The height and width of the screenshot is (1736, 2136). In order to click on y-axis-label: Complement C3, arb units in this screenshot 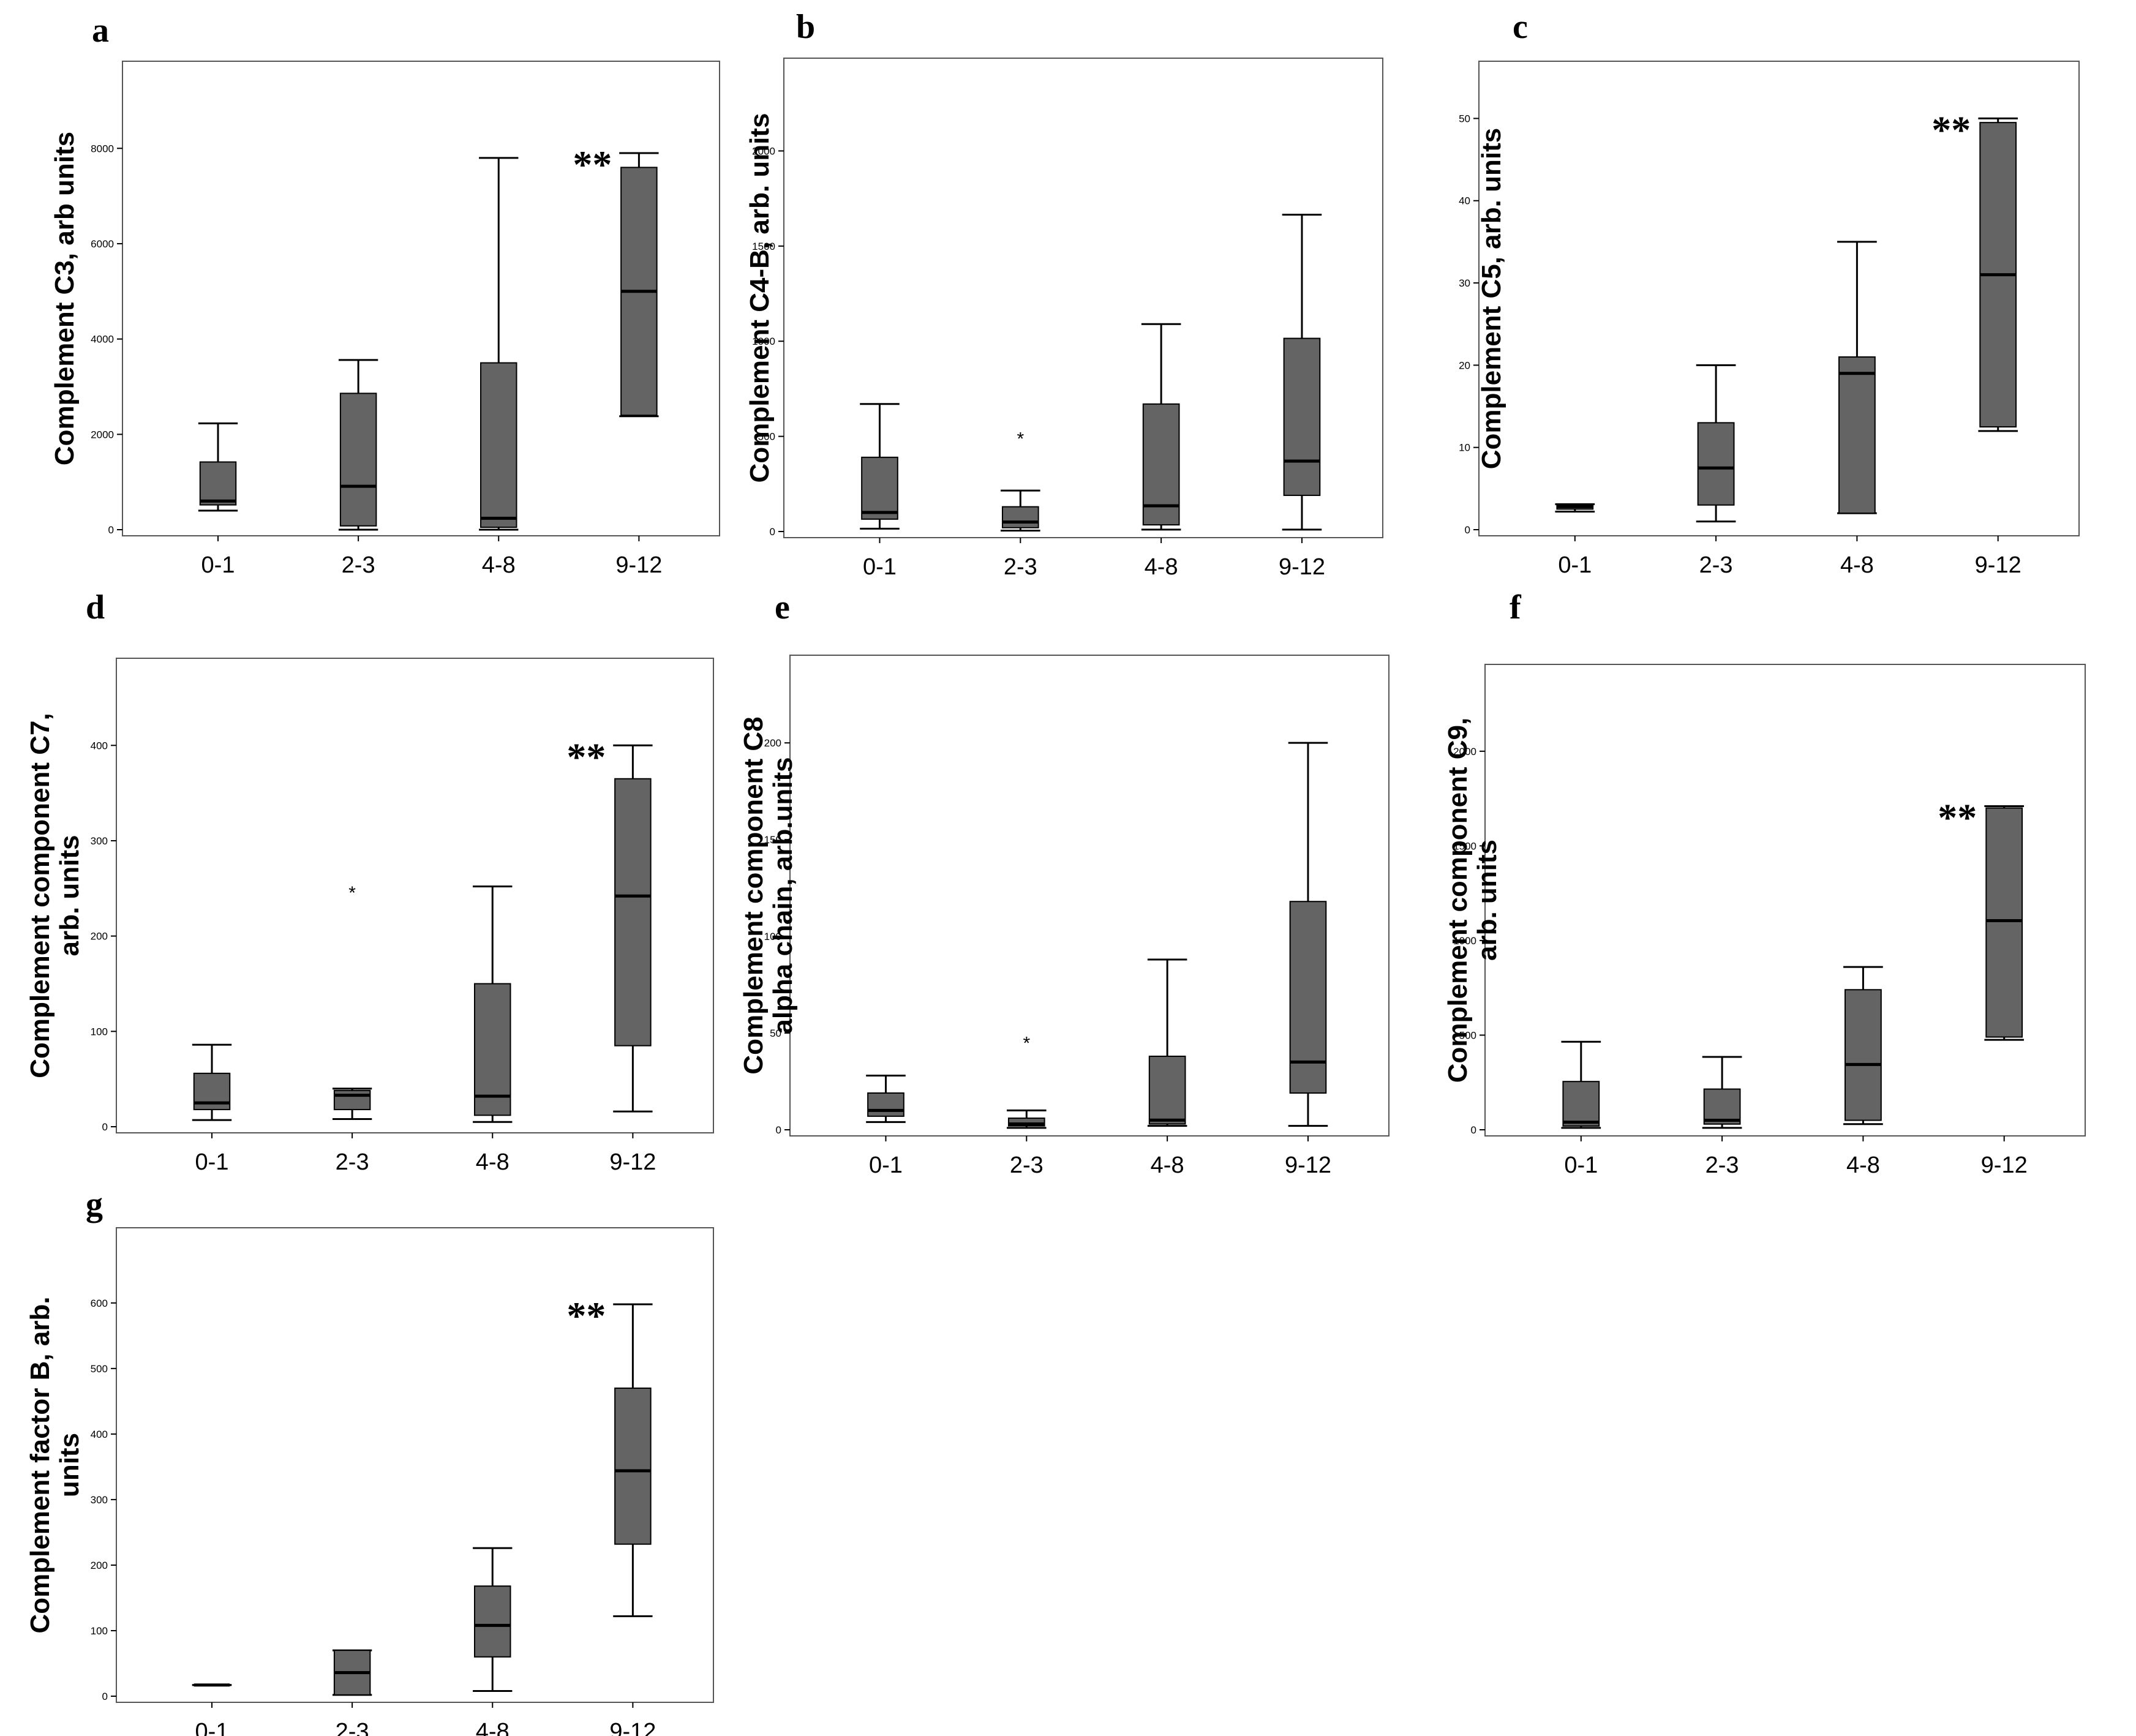, I will do `click(65, 298)`.